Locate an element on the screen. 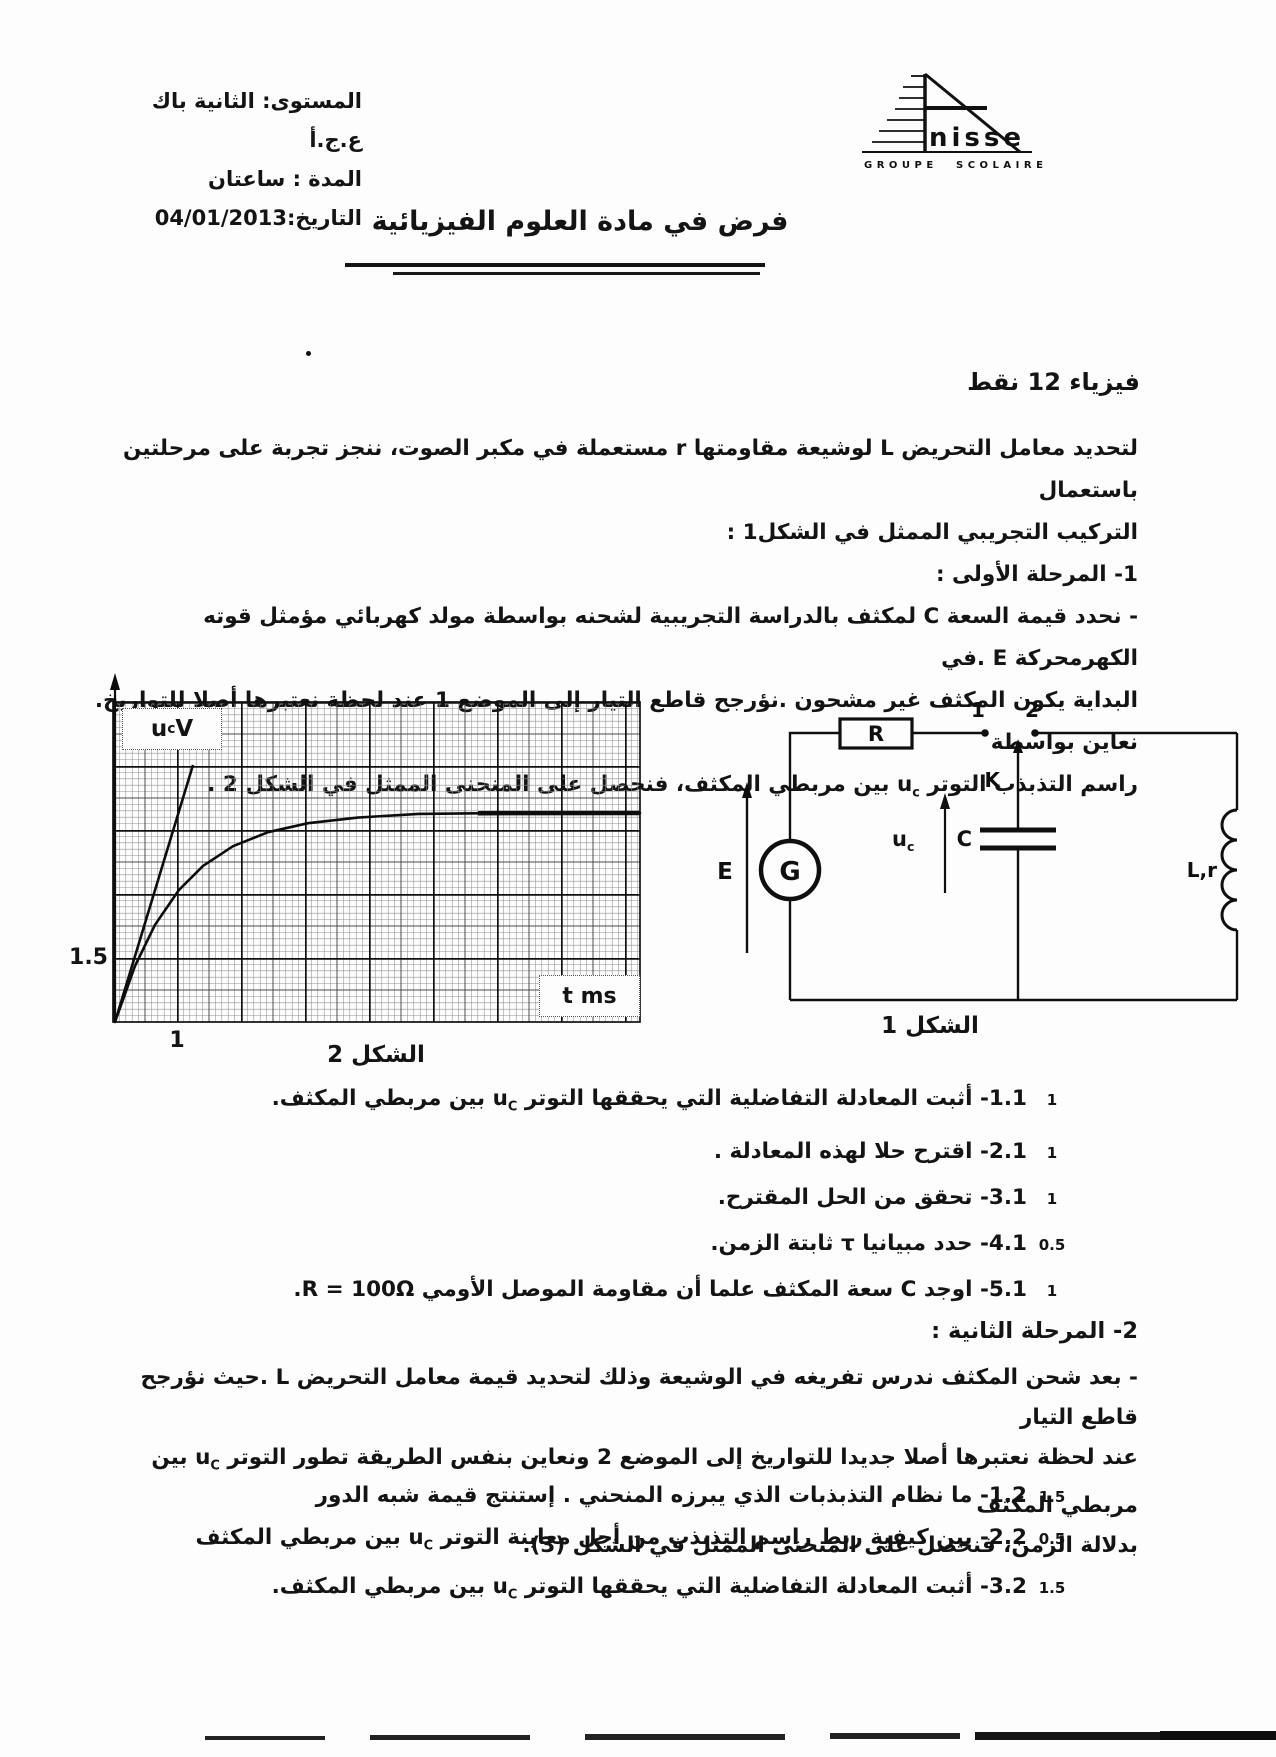 This screenshot has height=1757, width=1276. resistor-box is located at coordinates (876, 733).